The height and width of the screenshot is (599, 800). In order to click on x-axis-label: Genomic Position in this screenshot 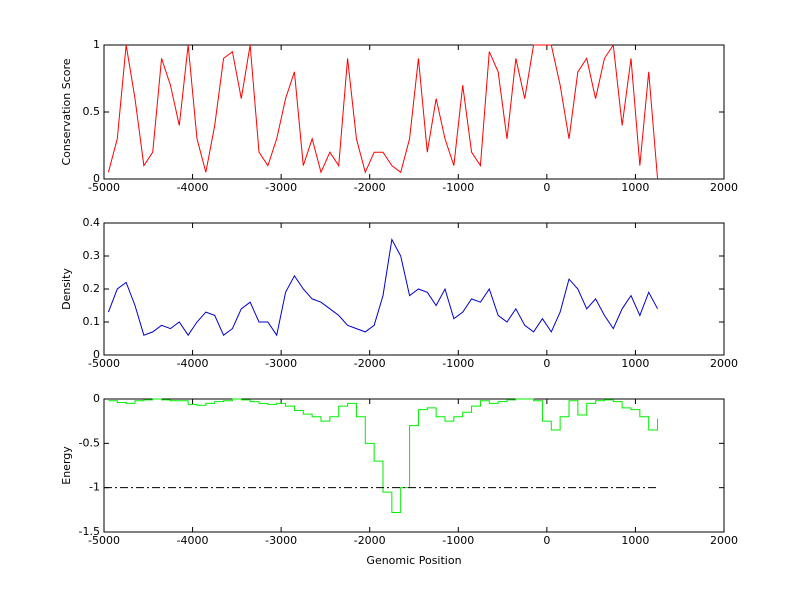, I will do `click(413, 560)`.